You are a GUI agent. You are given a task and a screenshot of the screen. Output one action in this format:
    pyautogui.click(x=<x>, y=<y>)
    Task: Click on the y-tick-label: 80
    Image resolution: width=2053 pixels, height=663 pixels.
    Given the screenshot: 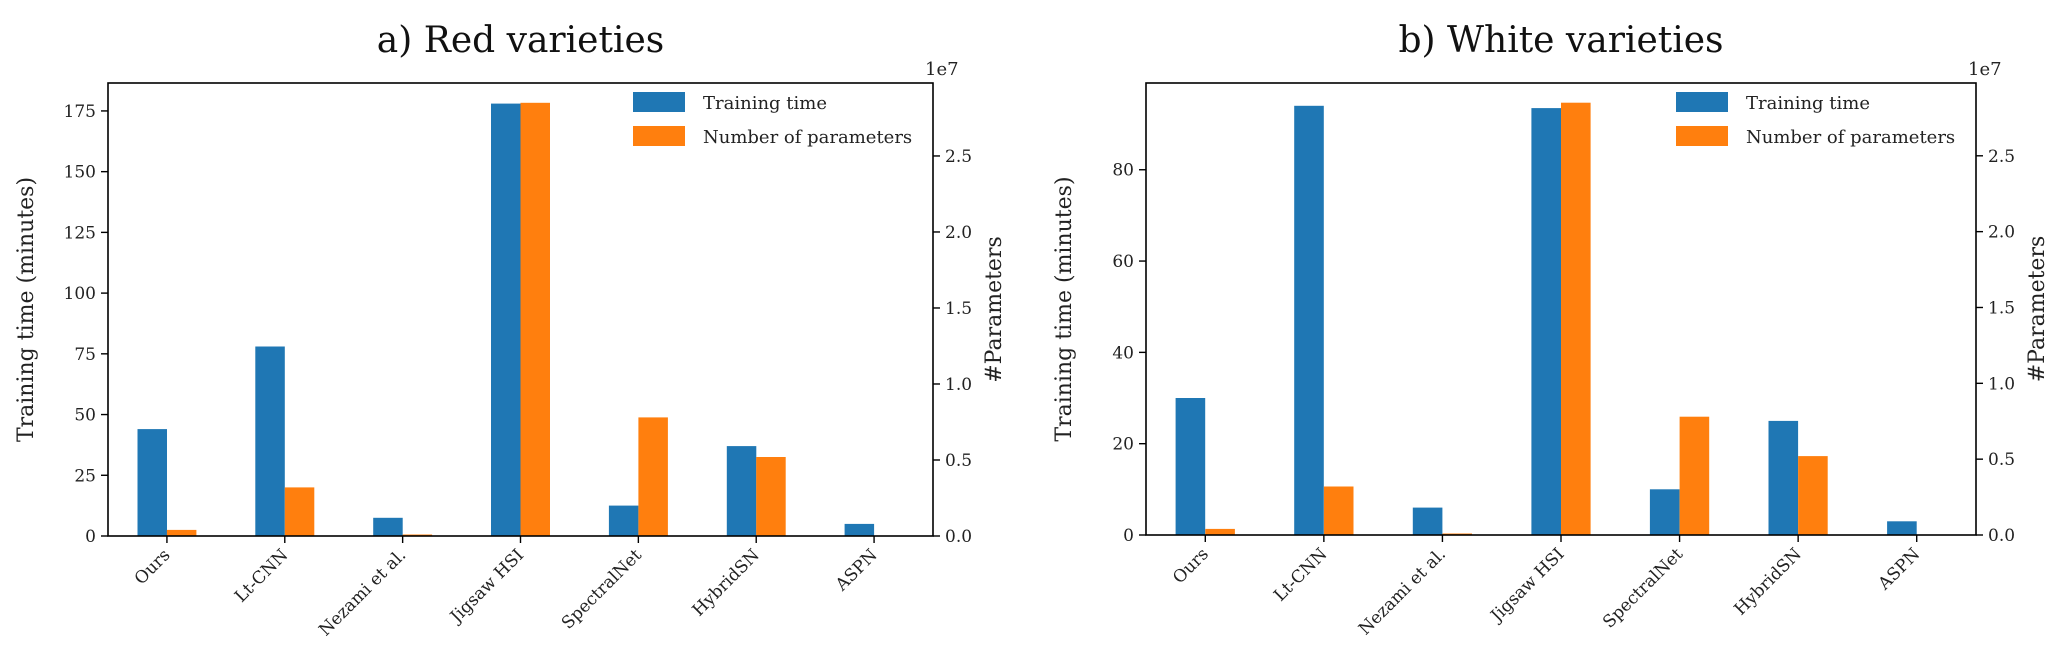 What is the action you would take?
    pyautogui.click(x=1123, y=171)
    